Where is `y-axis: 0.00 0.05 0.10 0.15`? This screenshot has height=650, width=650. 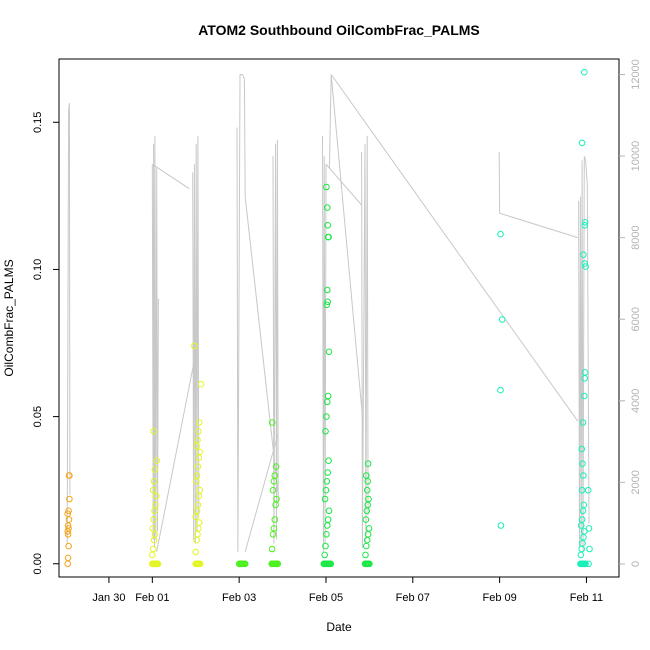
y-axis: 0.00 0.05 0.10 0.15 is located at coordinates (45, 343).